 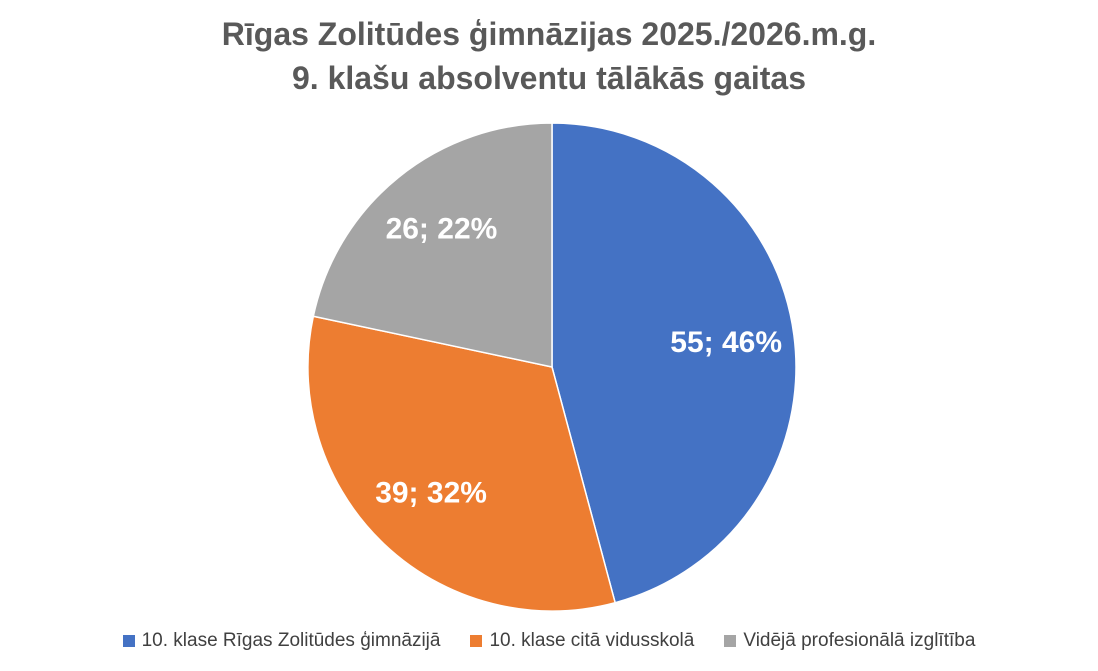 What do you see at coordinates (462, 463) in the screenshot?
I see `pie-slice-other-school` at bounding box center [462, 463].